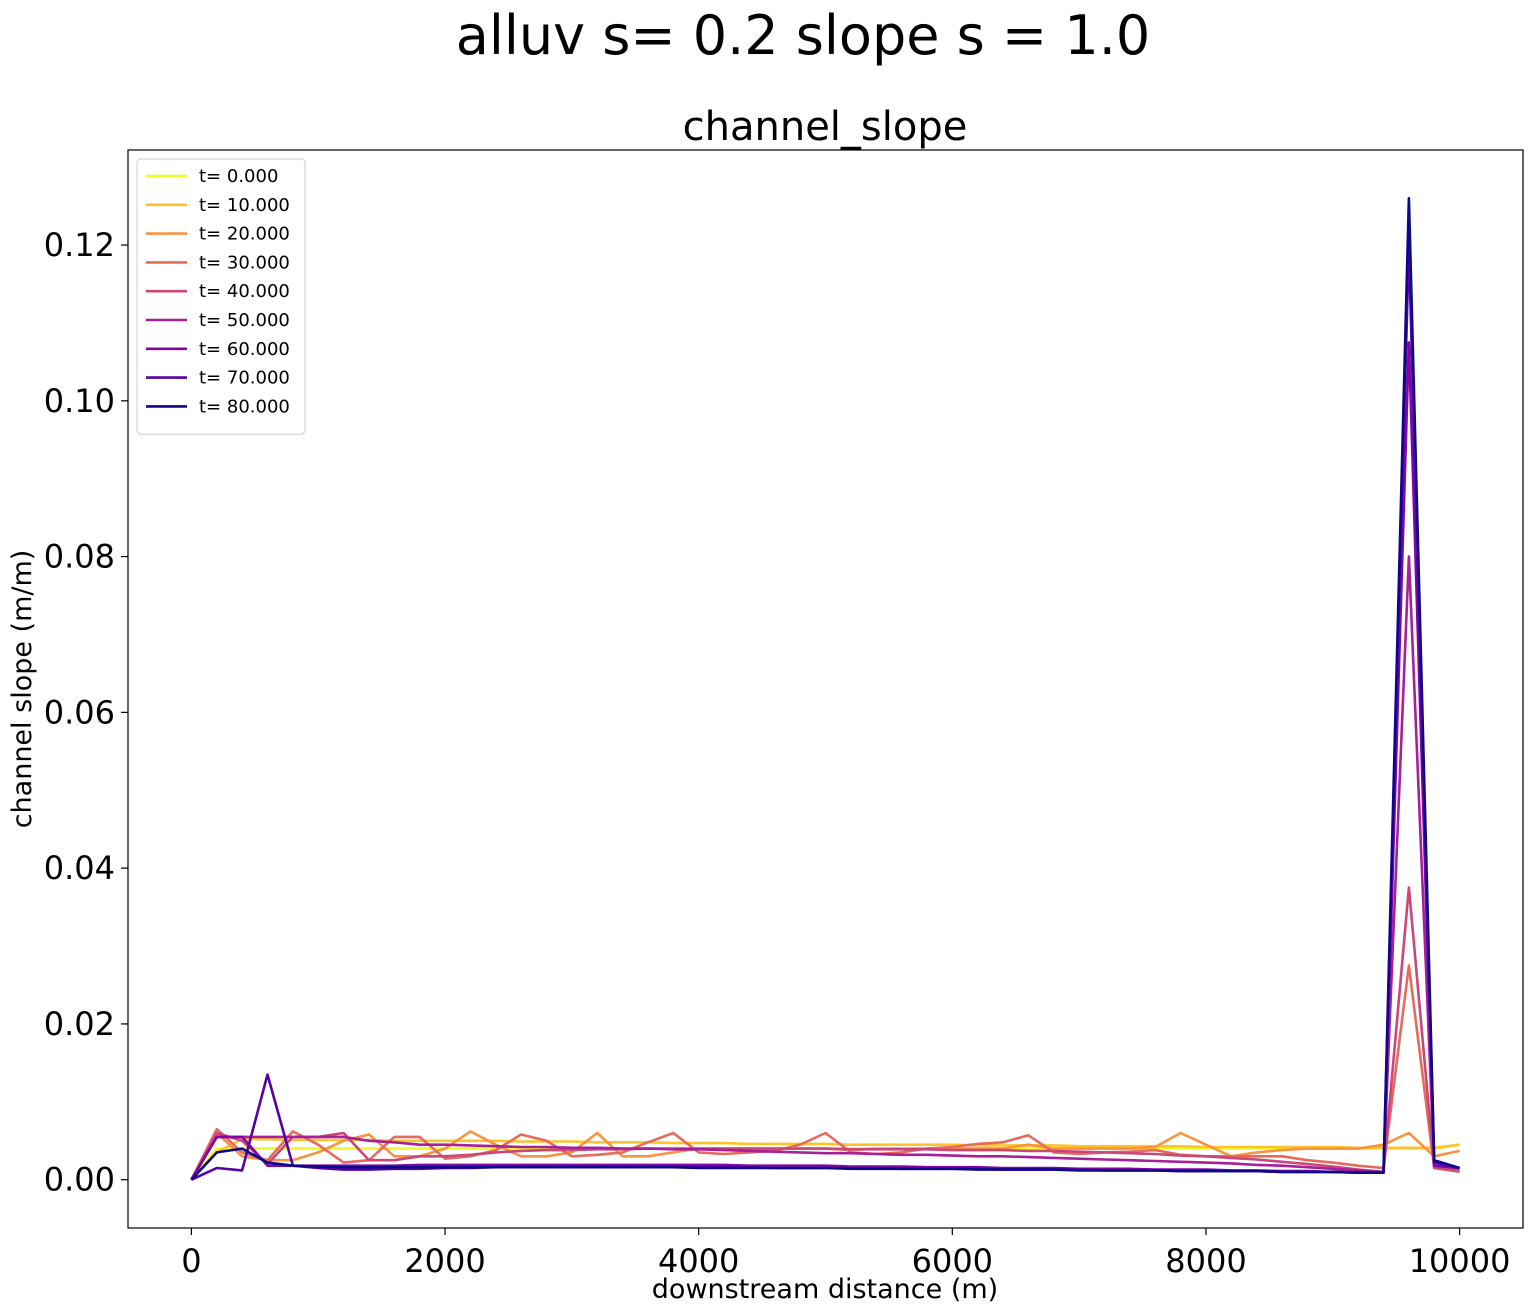 The width and height of the screenshot is (1532, 1314). What do you see at coordinates (191, 1261) in the screenshot?
I see `x-tick-label: 0` at bounding box center [191, 1261].